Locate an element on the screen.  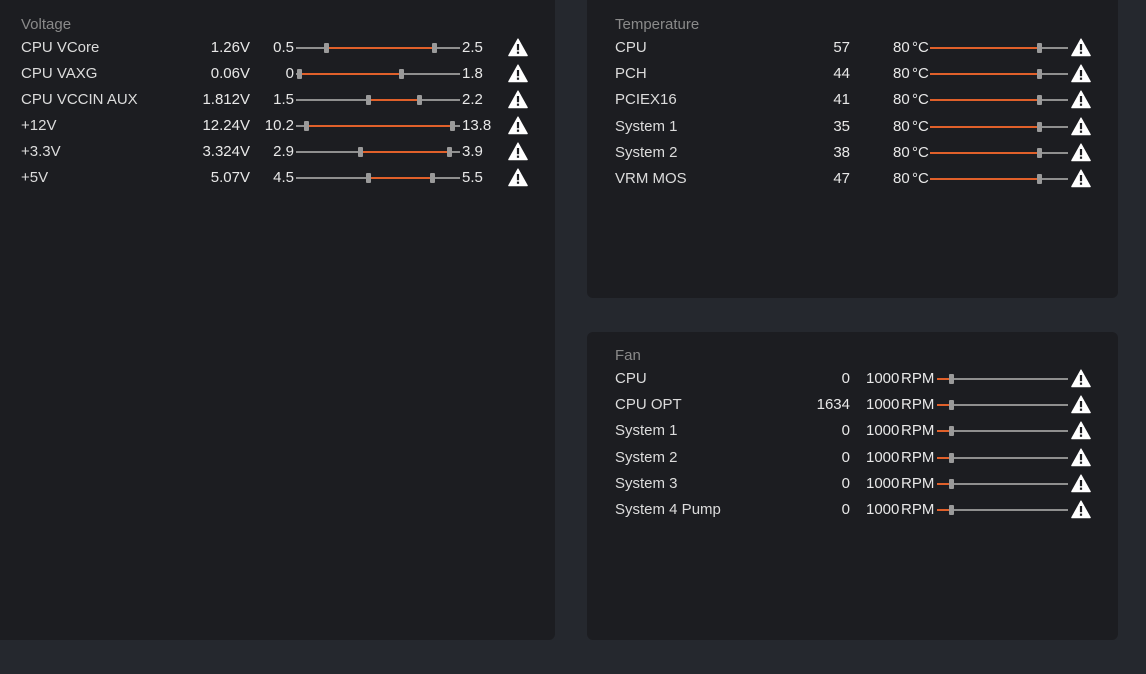
voltage-sensor-name: CPU VCCIN AUX is located at coordinates (79, 99).